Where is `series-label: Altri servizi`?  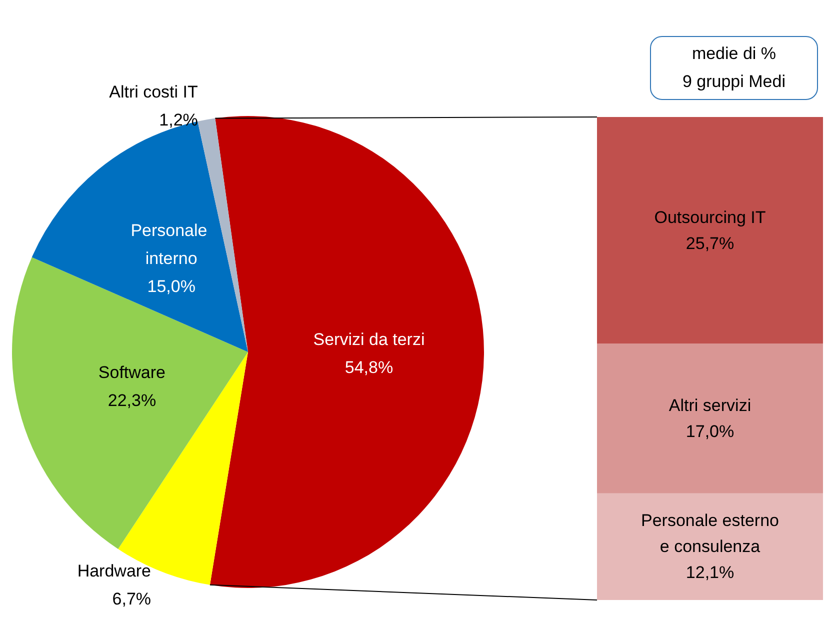 series-label: Altri servizi is located at coordinates (710, 405).